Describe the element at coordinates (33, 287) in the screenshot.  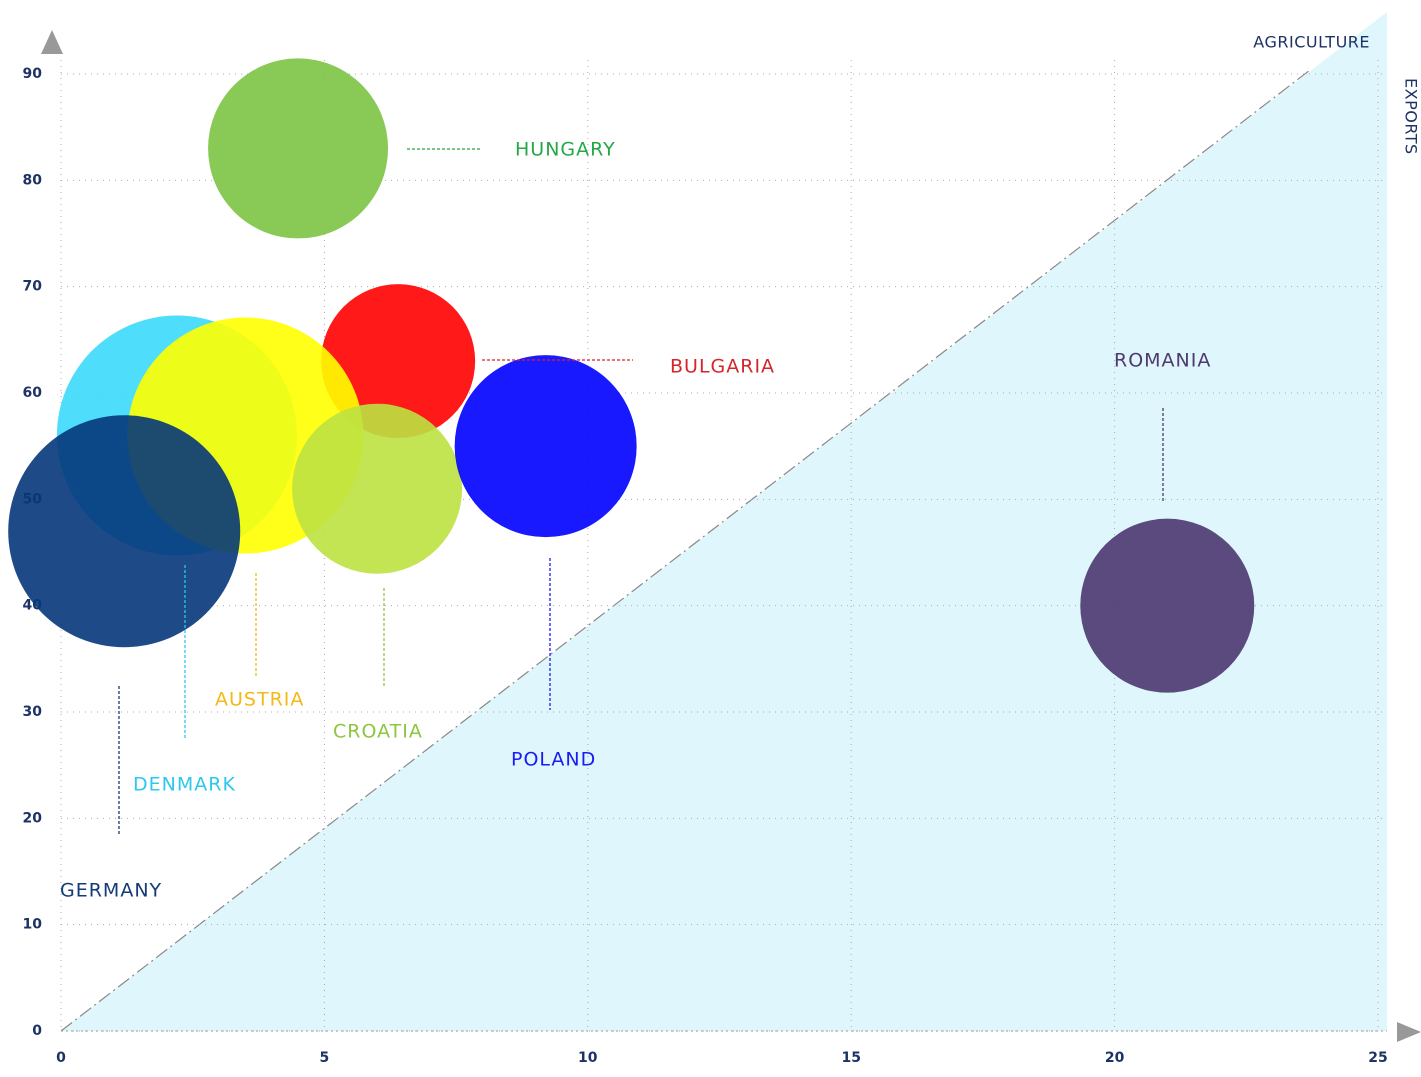
I see `y-tick-label: 70` at that location.